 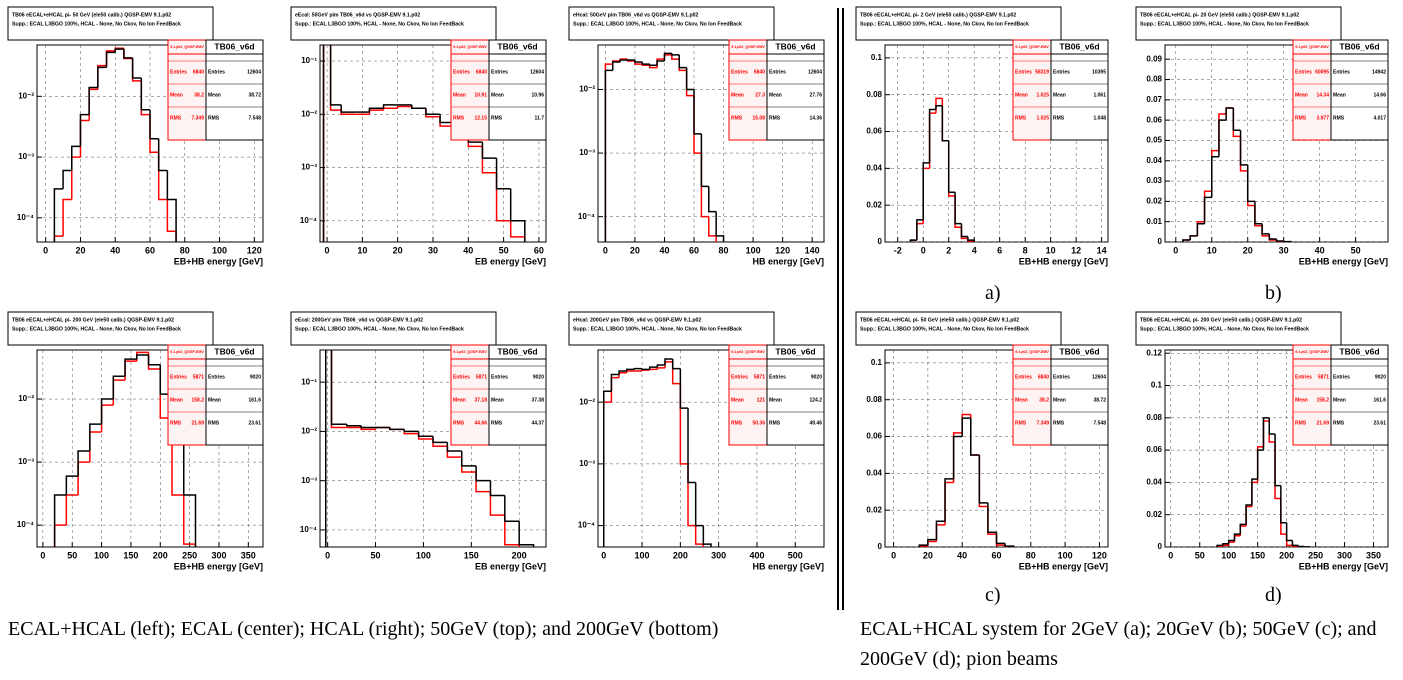 I want to click on panel-label: c), so click(x=993, y=595).